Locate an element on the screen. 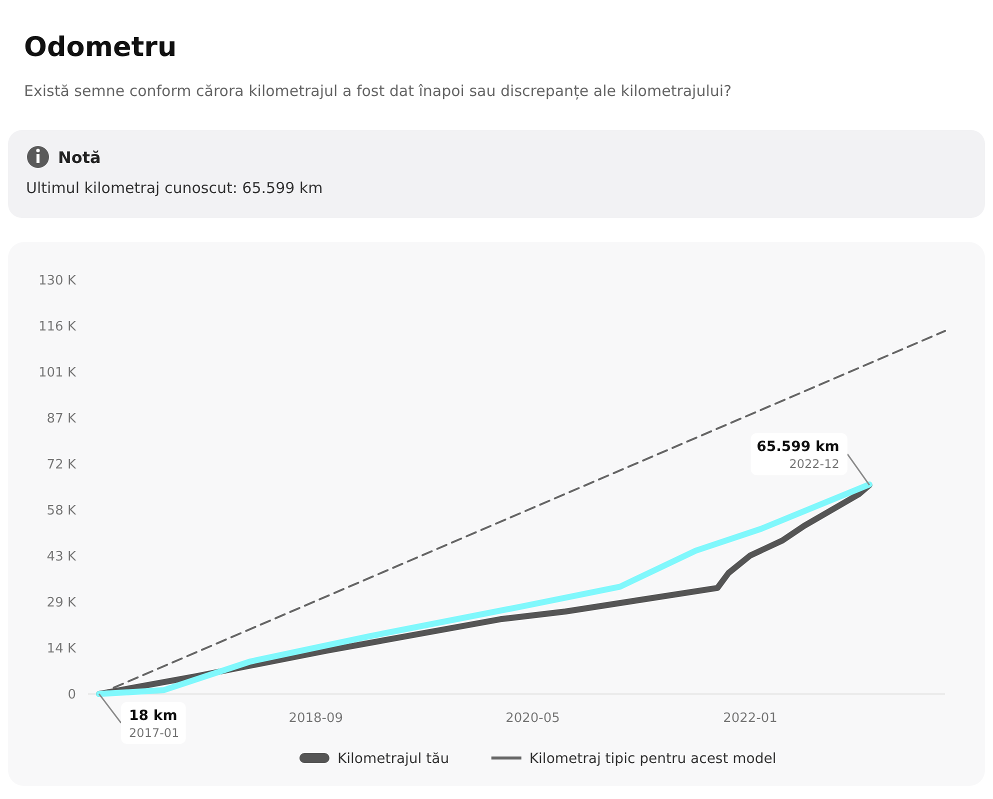 This screenshot has width=993, height=799. y-tick-label: 29 K is located at coordinates (61, 603).